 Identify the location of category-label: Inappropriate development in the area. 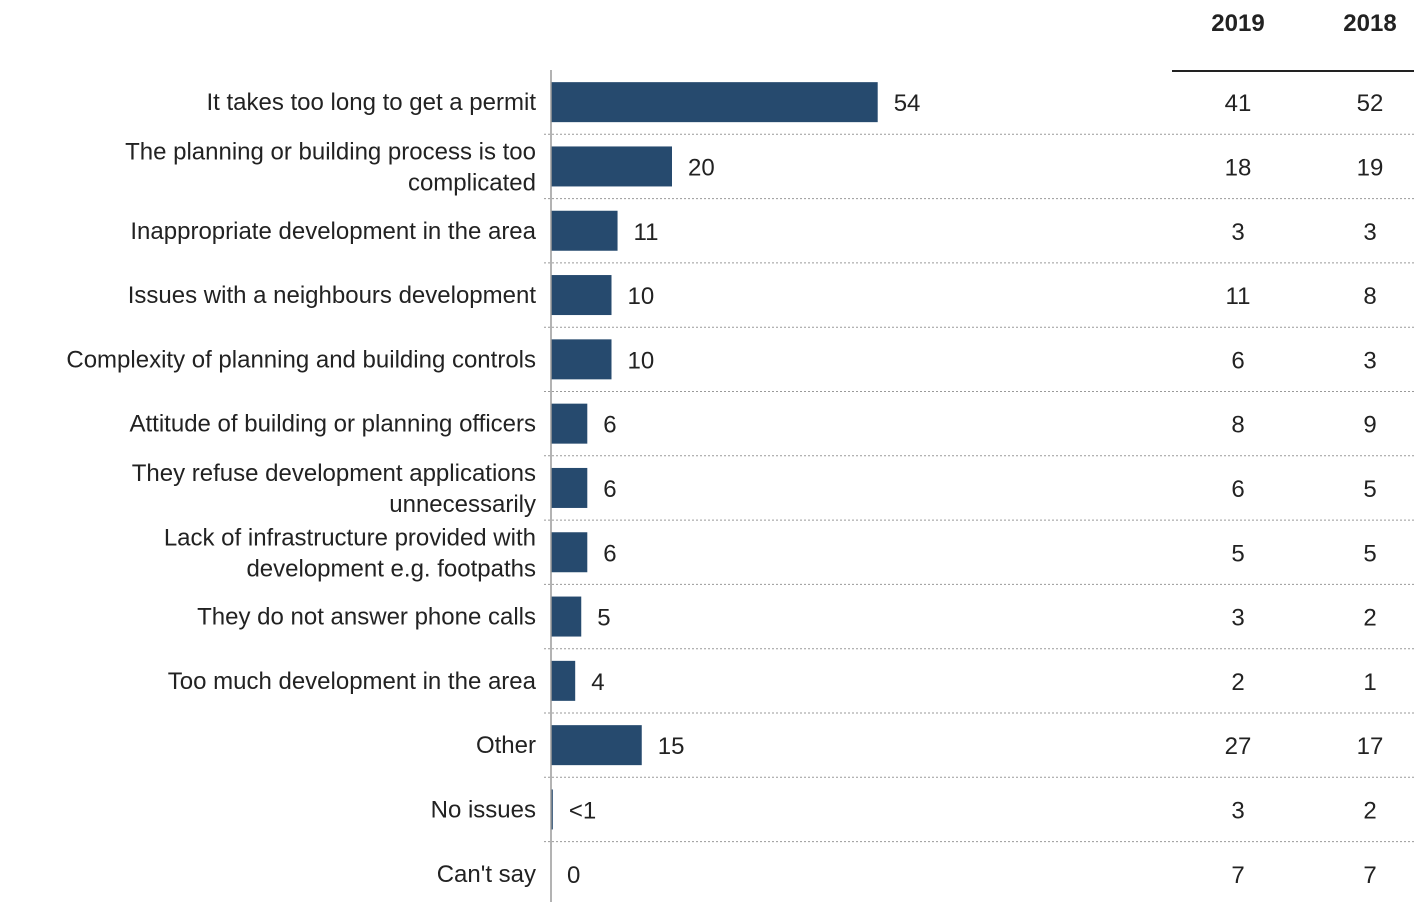
(333, 231).